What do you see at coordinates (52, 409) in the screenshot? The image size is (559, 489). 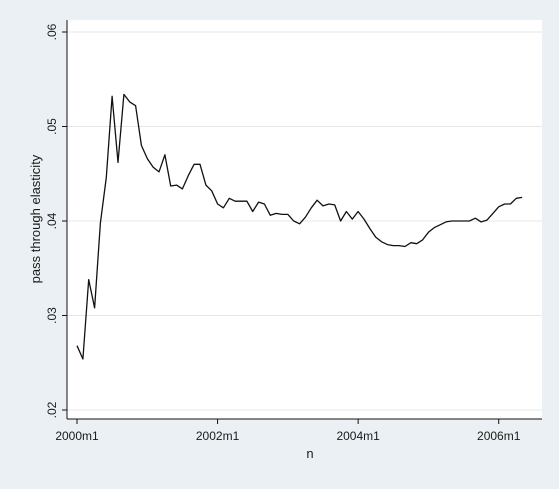 I see `y-tick-label: .02` at bounding box center [52, 409].